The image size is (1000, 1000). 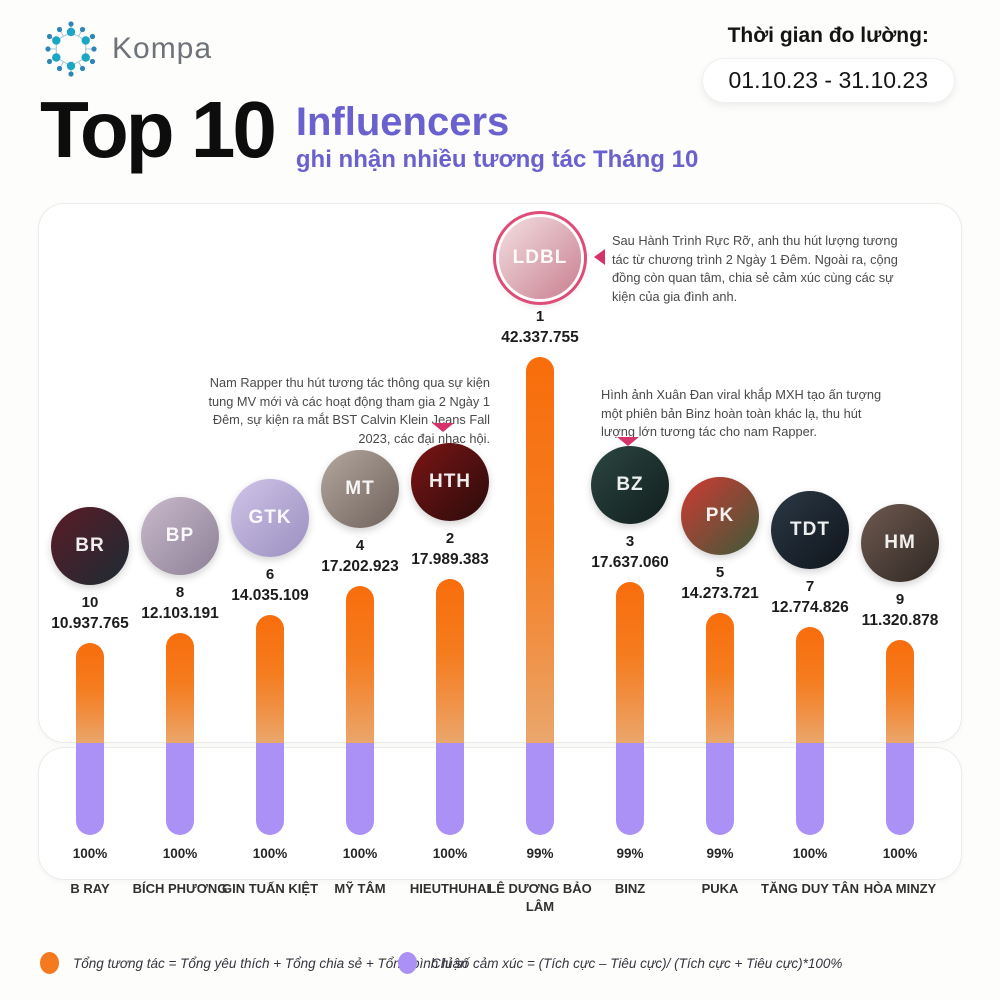 I want to click on value-label: 10.937.765, so click(x=90, y=623).